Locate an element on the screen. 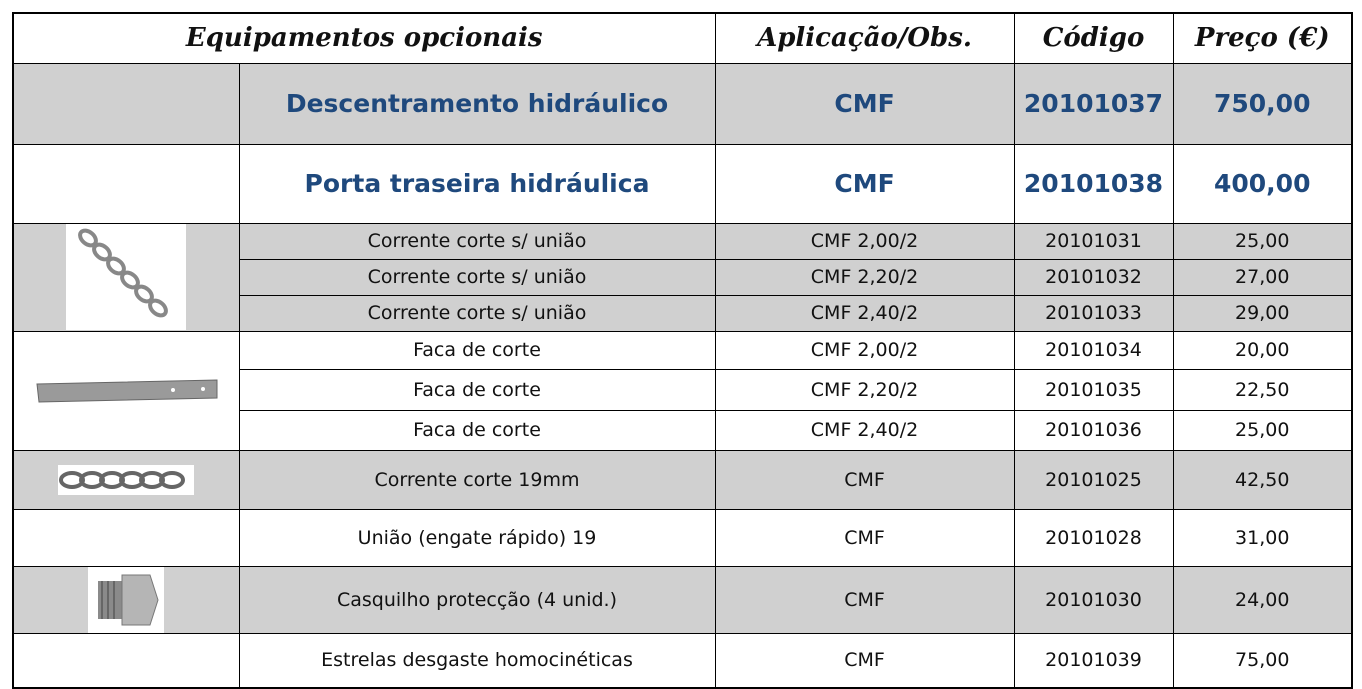  table-row: Faca de corte CMF 2,40/2 20101036 25,00 is located at coordinates (683, 430).